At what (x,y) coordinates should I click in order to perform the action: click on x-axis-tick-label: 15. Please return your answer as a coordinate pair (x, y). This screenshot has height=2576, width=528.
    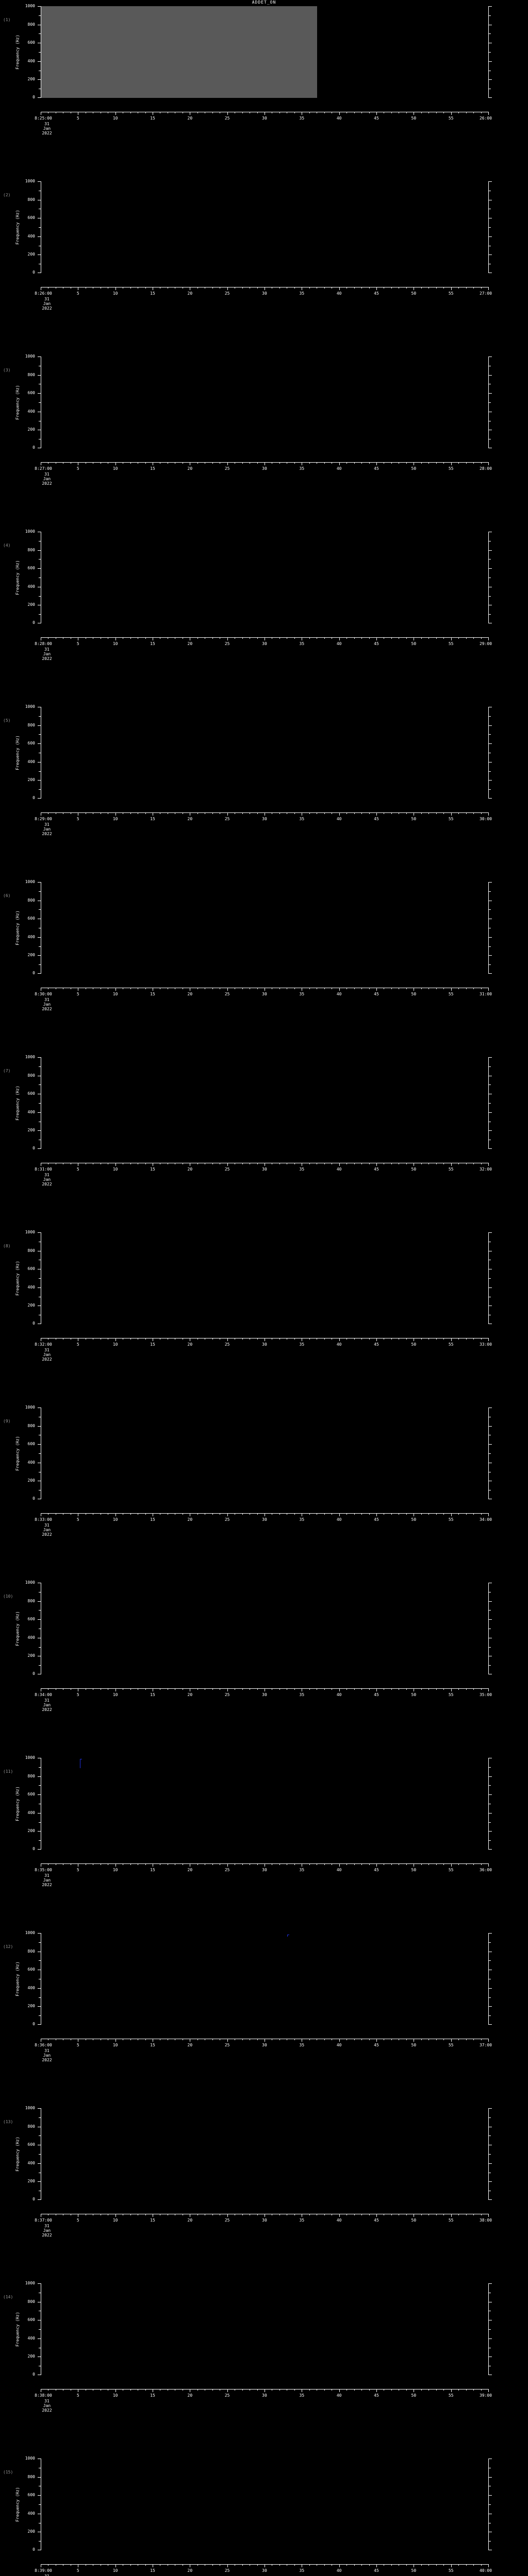
    Looking at the image, I should click on (152, 643).